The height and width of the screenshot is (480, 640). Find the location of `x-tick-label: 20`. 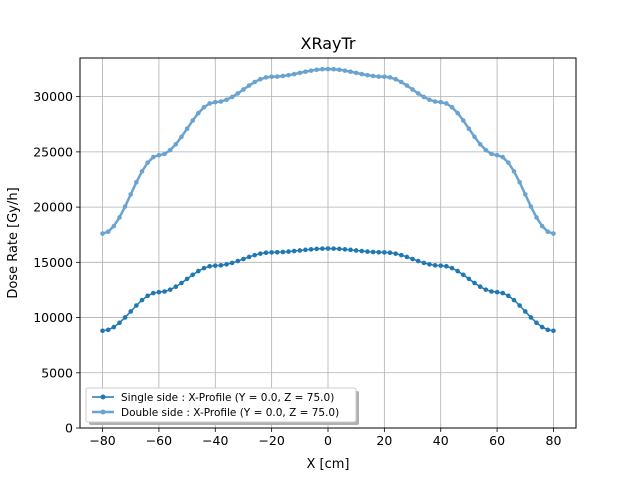

x-tick-label: 20 is located at coordinates (384, 440).